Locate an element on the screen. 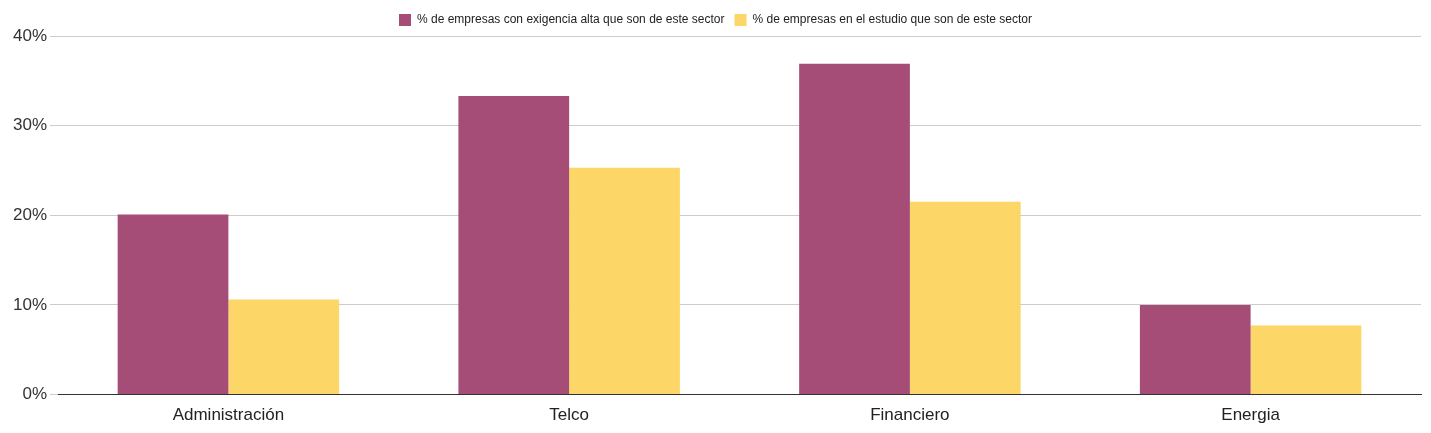  y-tick-label: 0% is located at coordinates (35, 394).